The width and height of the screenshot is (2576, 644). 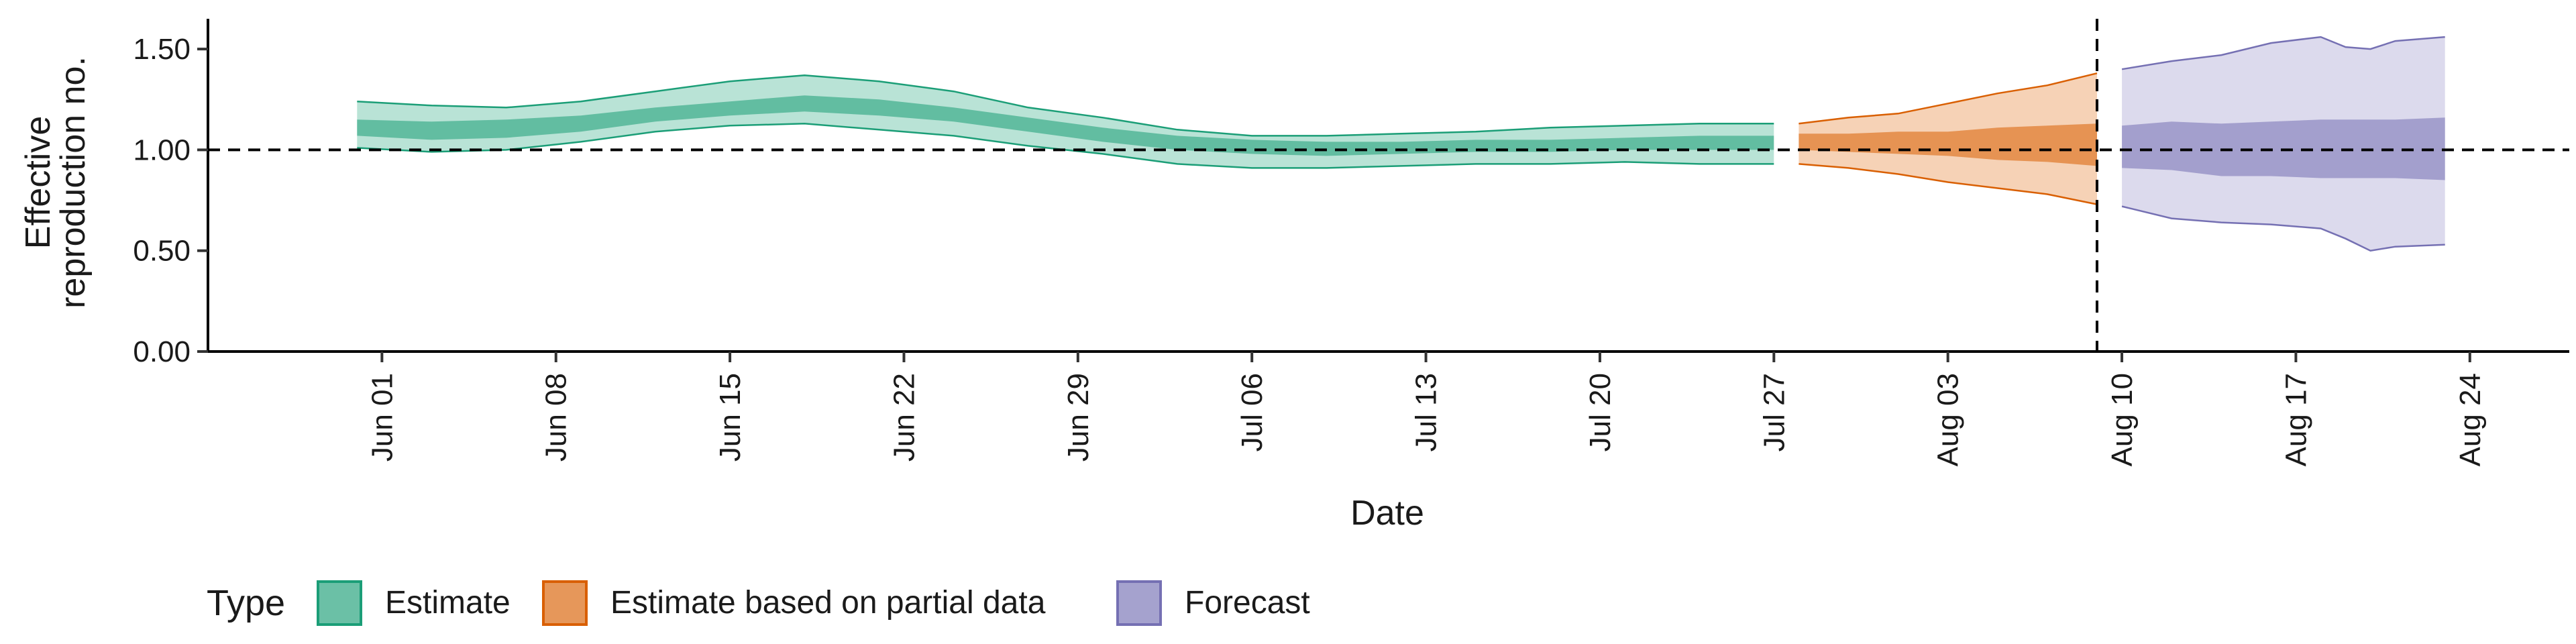 I want to click on x-tick-label: Jul 20, so click(x=1600, y=412).